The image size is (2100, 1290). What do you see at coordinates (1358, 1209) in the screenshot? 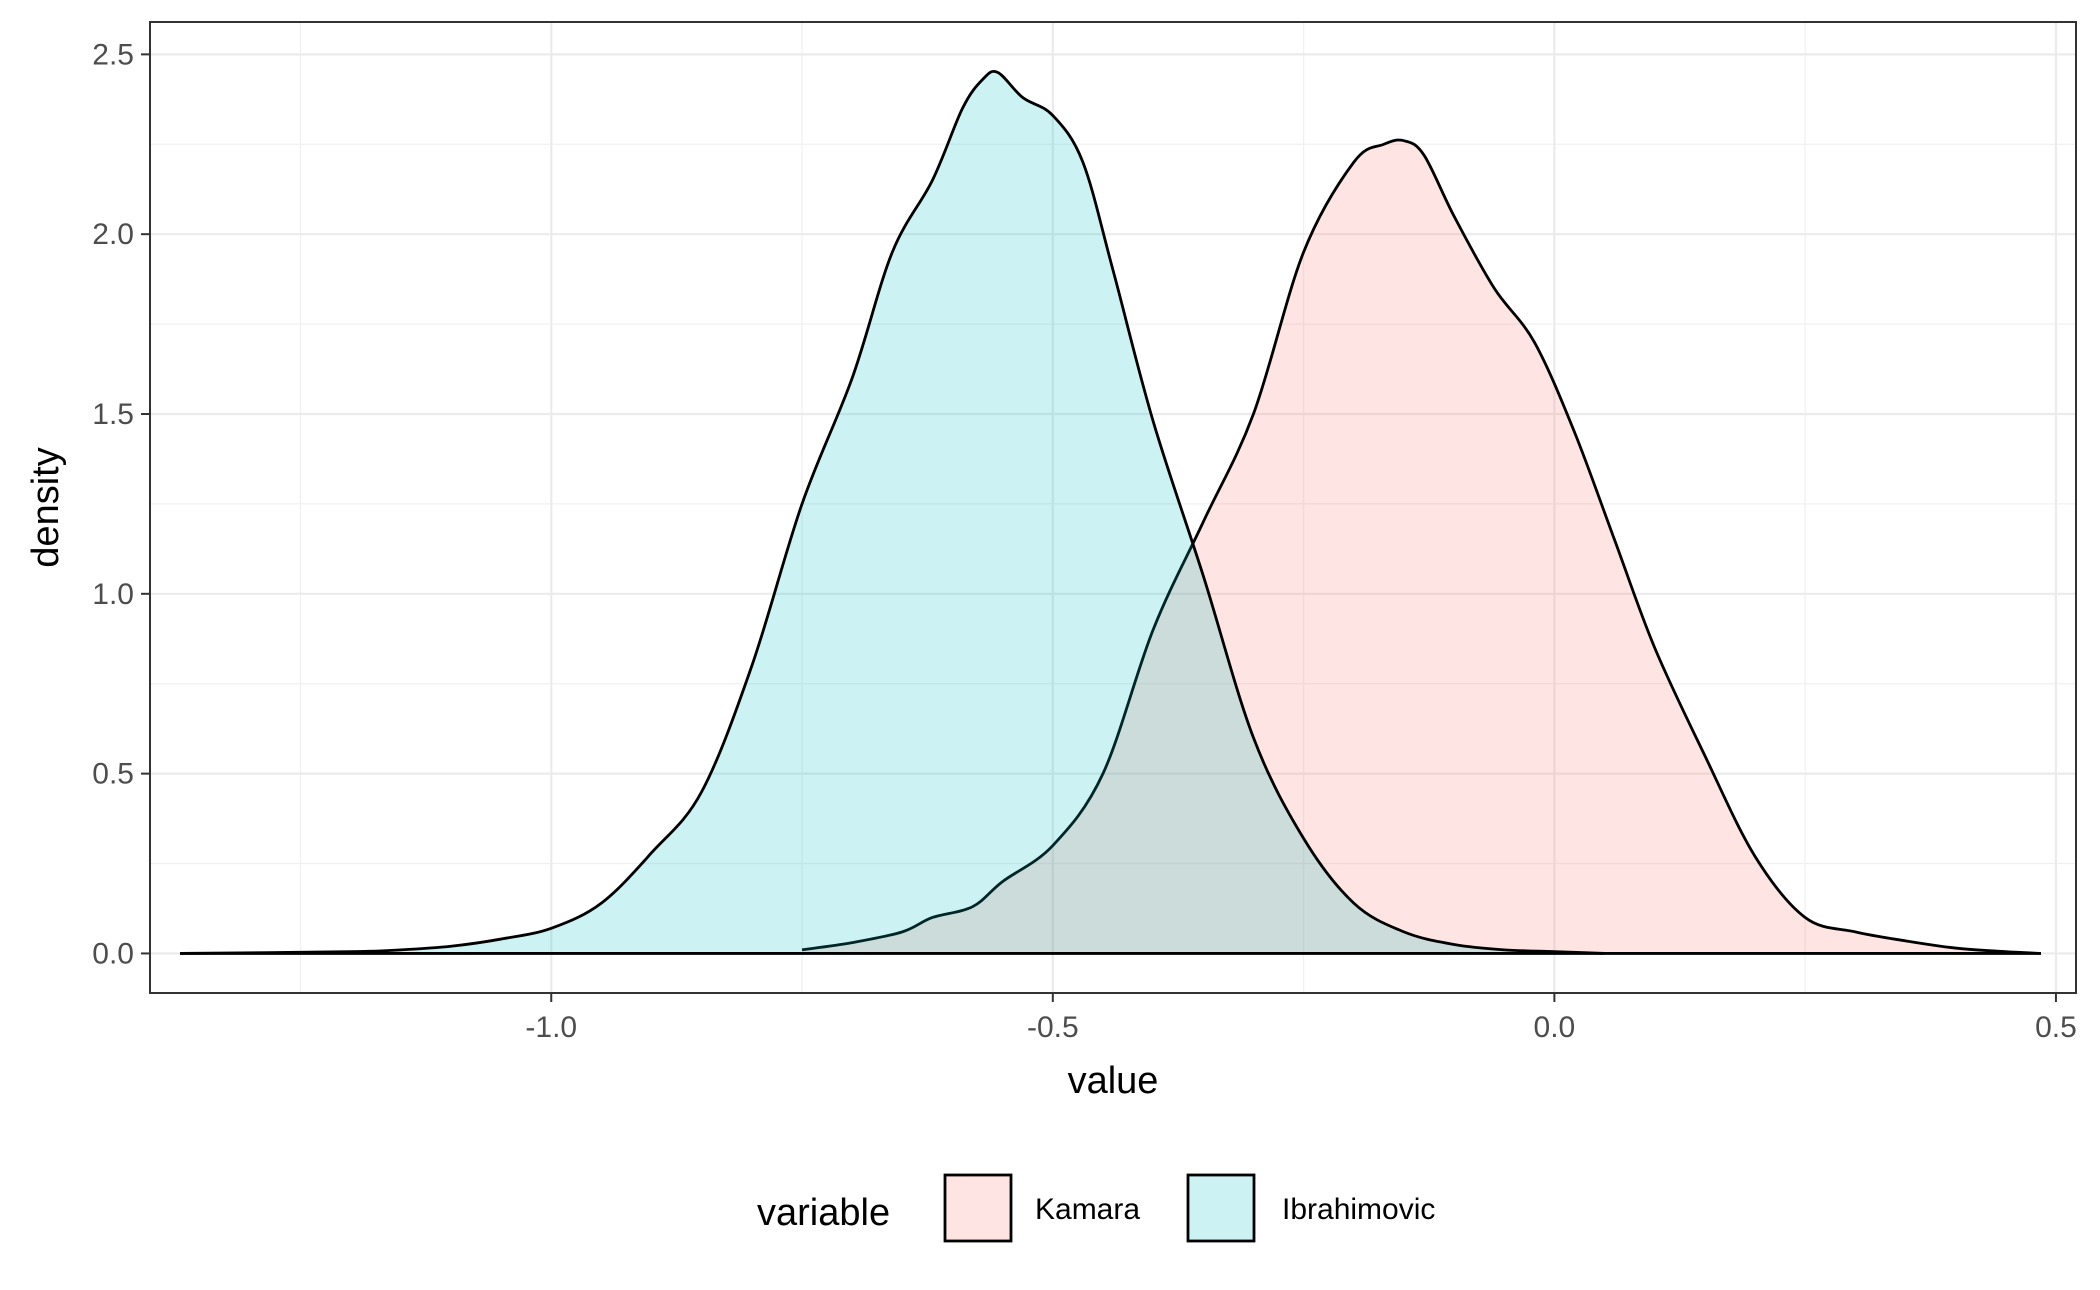
I see `legend-label-ibrahimovic: Ibrahimovic` at bounding box center [1358, 1209].